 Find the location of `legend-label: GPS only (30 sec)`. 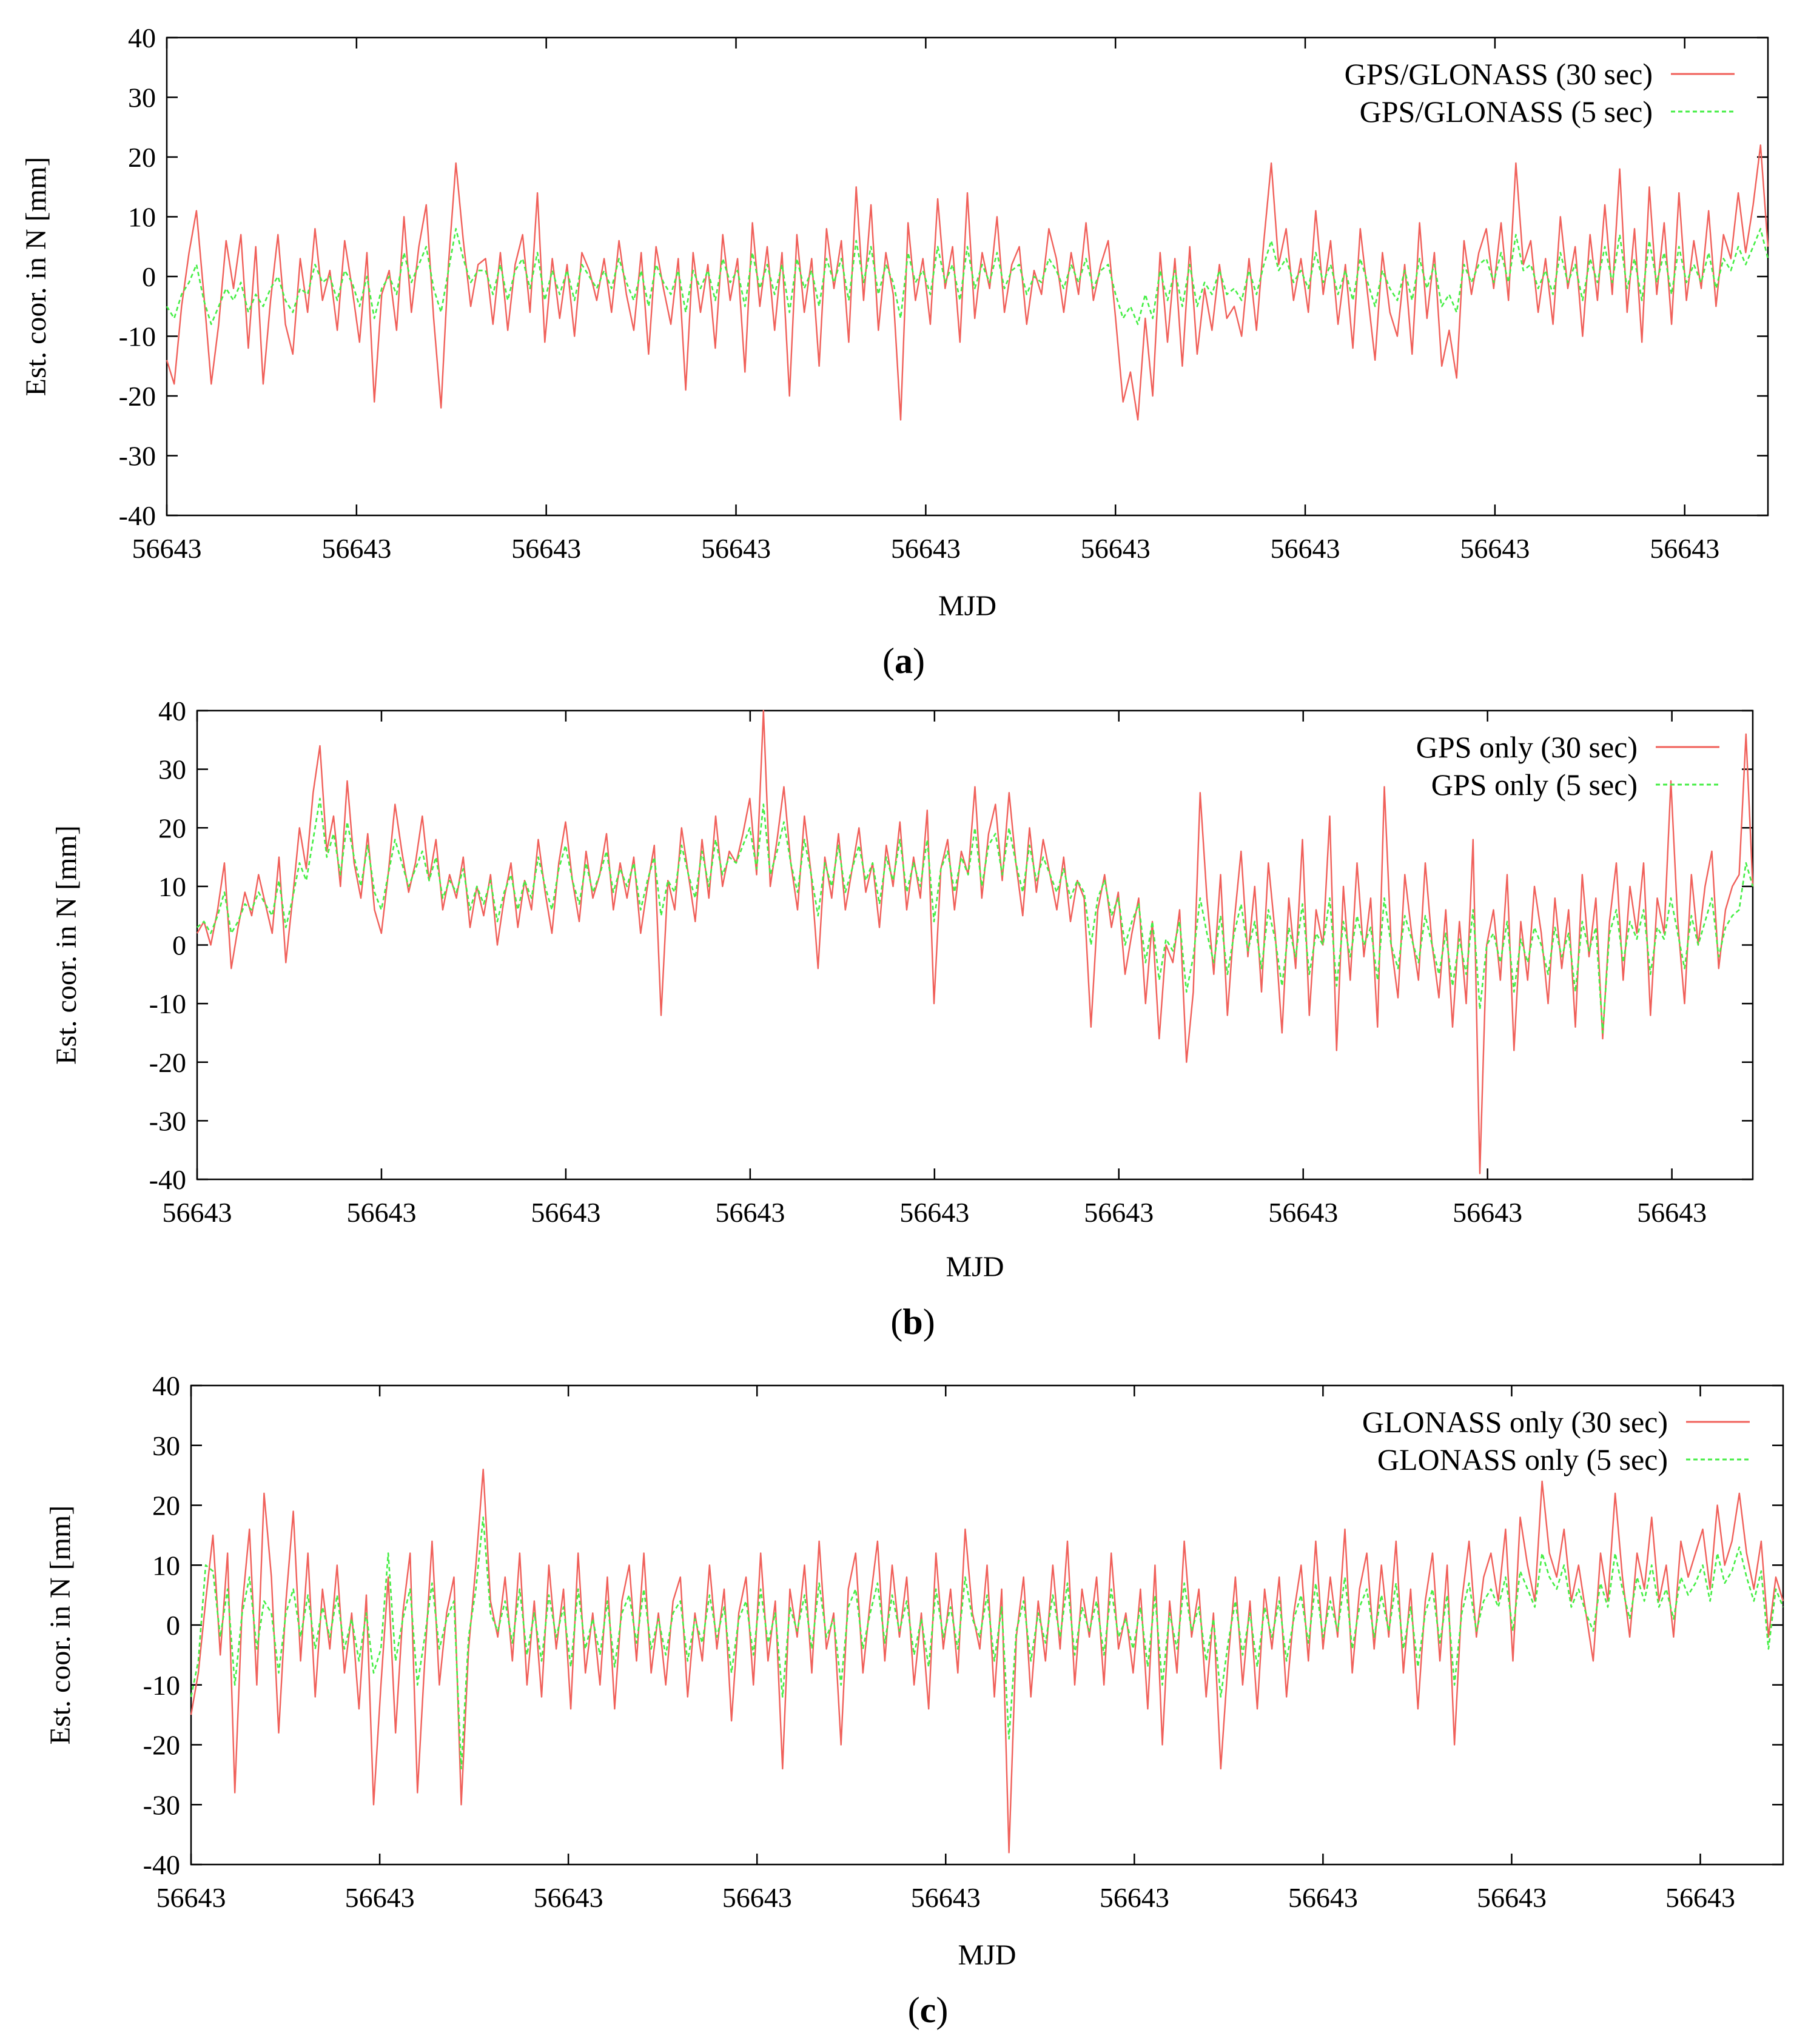

legend-label: GPS only (30 sec) is located at coordinates (1527, 747).